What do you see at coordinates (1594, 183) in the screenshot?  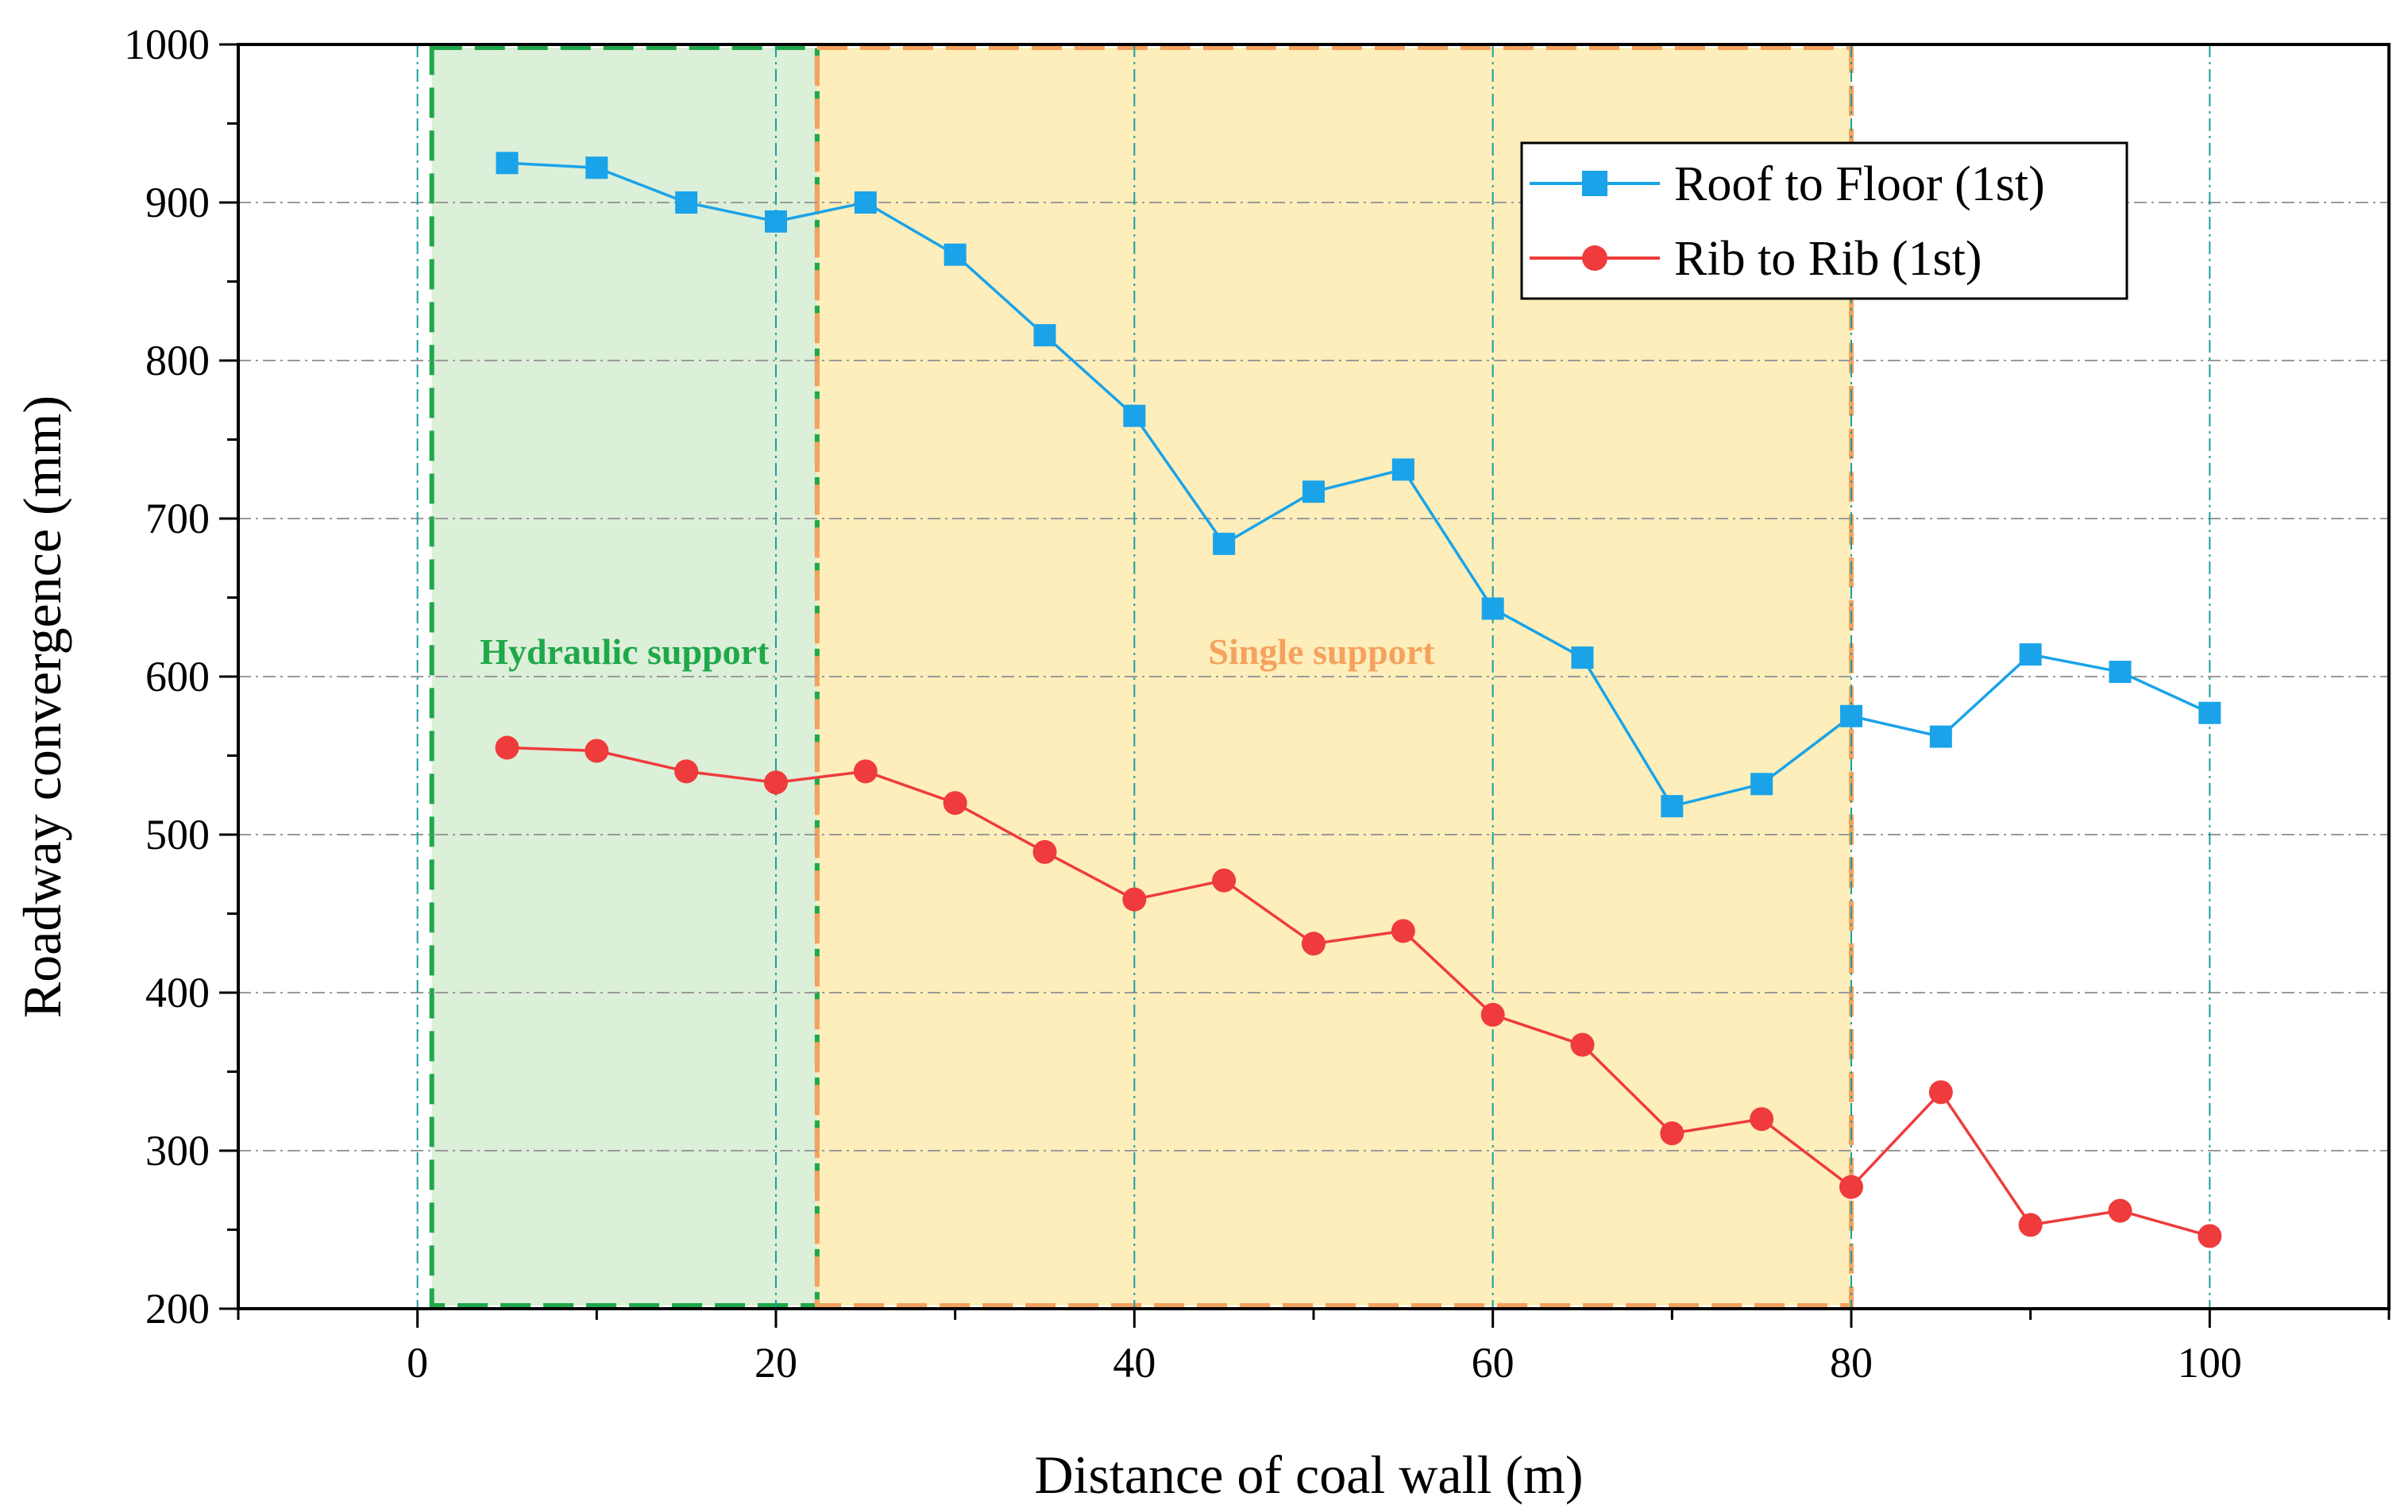 I see `legend-marker-roof` at bounding box center [1594, 183].